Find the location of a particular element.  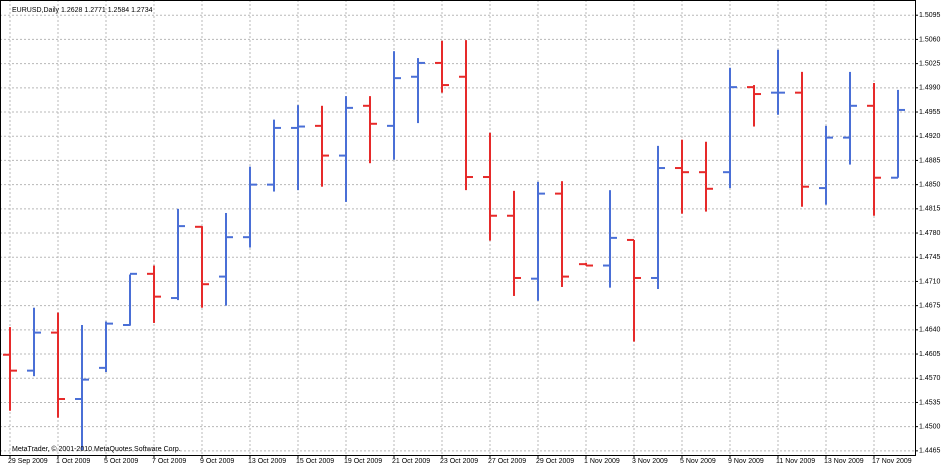

x-tick-label: 5 Oct 2009 is located at coordinates (121, 461).